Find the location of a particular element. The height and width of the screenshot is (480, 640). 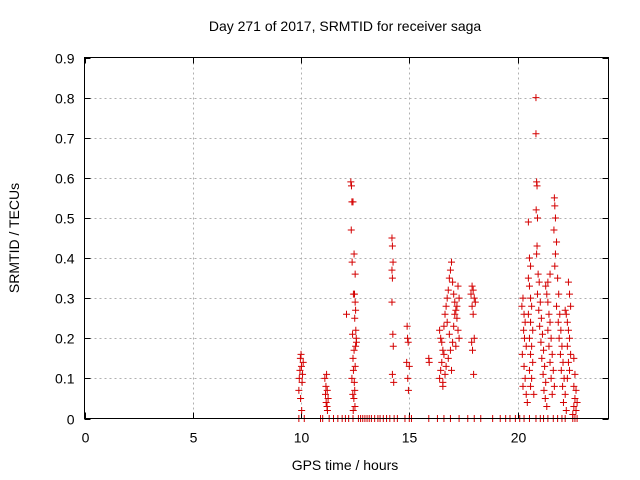

x-axis-label: GPS time / hours is located at coordinates (345, 465).